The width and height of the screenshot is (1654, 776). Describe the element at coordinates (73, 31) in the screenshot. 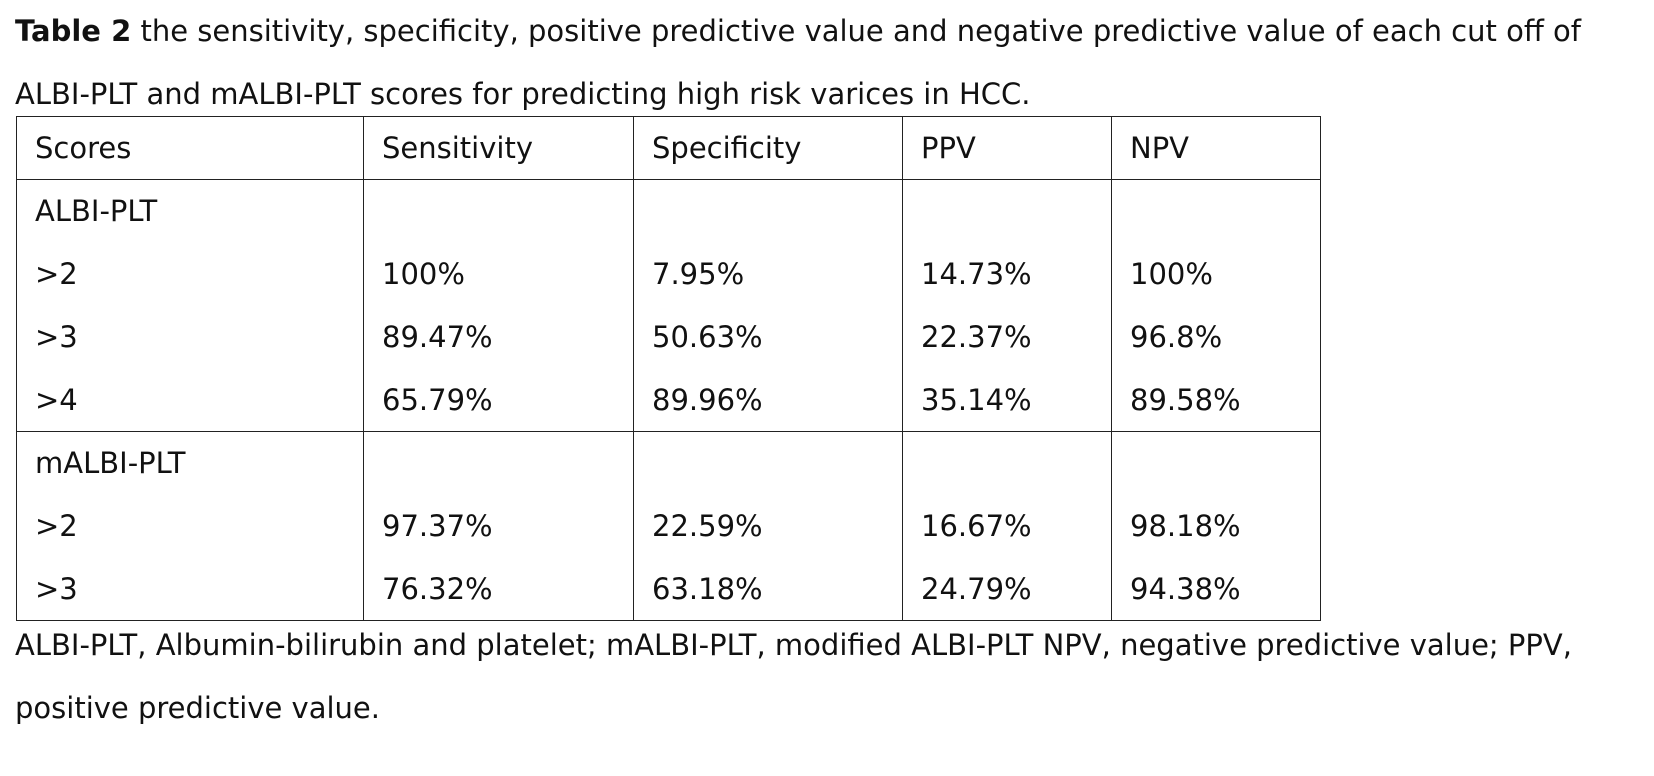

I see `caption-label: Table 2` at that location.